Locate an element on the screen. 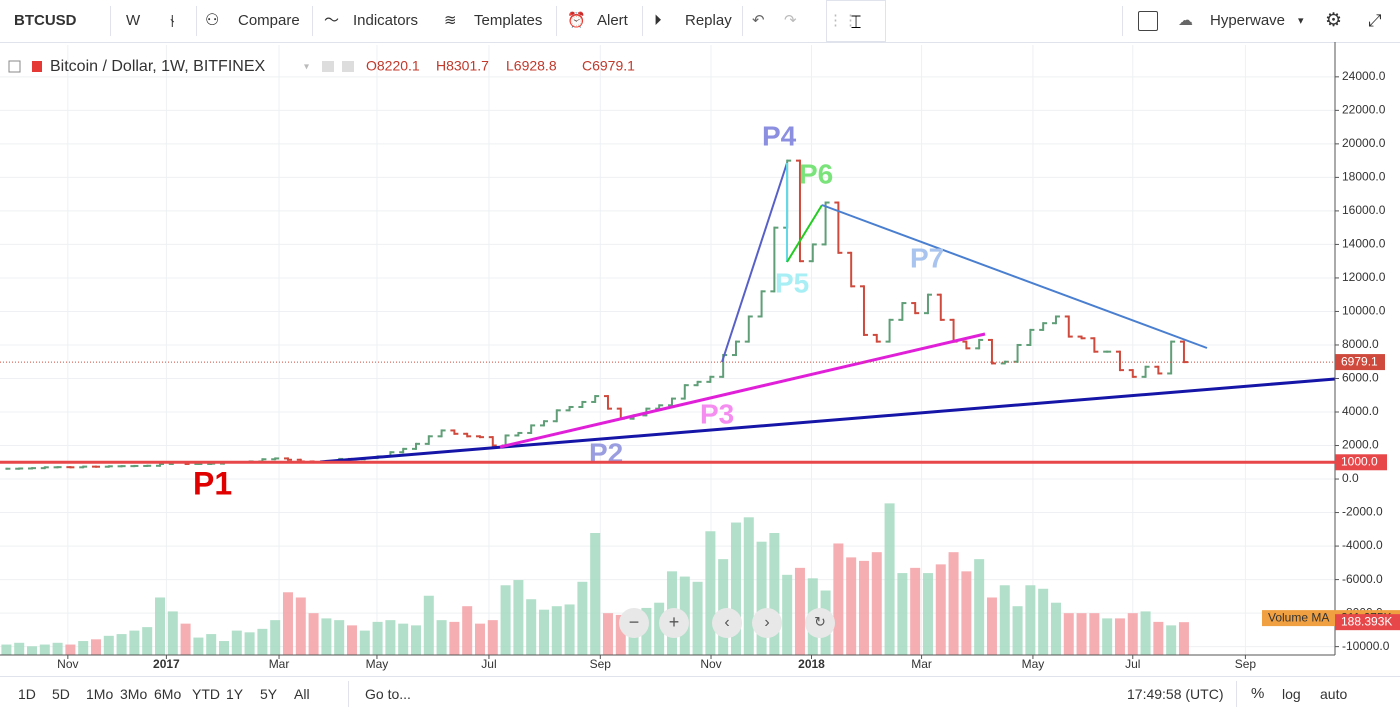 The width and height of the screenshot is (1400, 711). y-tick-label: -2000.0 is located at coordinates (1362, 512).